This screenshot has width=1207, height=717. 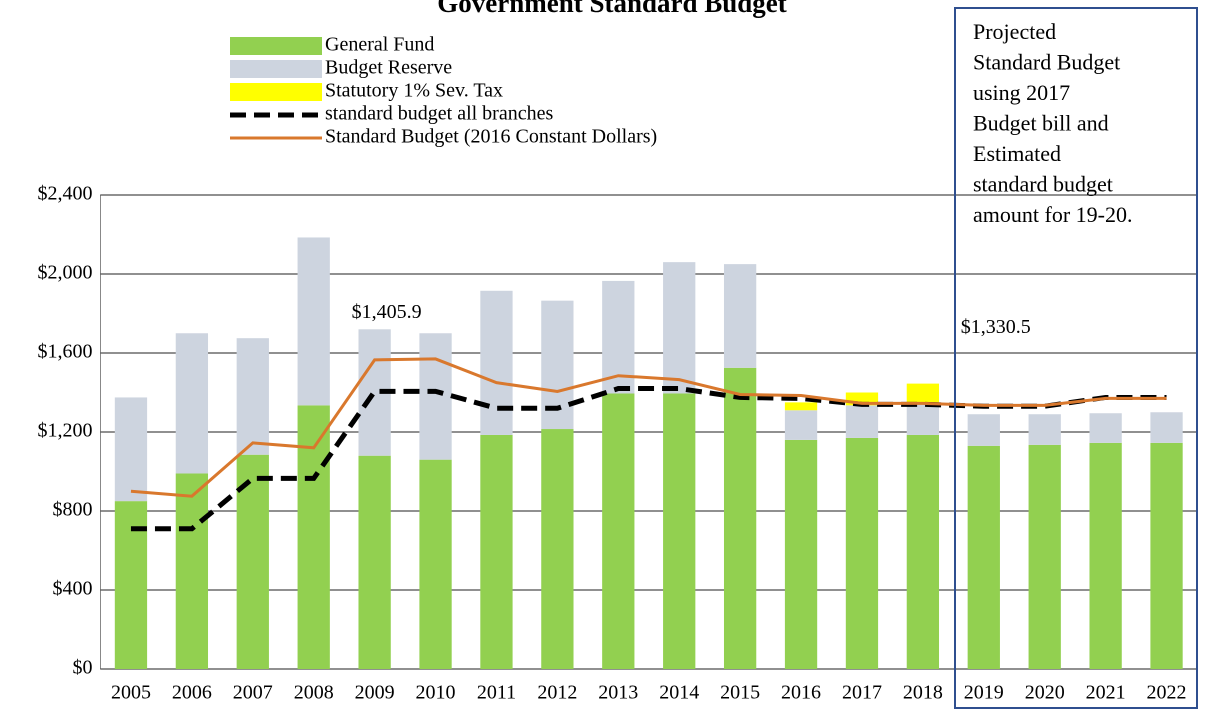 What do you see at coordinates (65, 273) in the screenshot?
I see `y-tick-label: $2,000` at bounding box center [65, 273].